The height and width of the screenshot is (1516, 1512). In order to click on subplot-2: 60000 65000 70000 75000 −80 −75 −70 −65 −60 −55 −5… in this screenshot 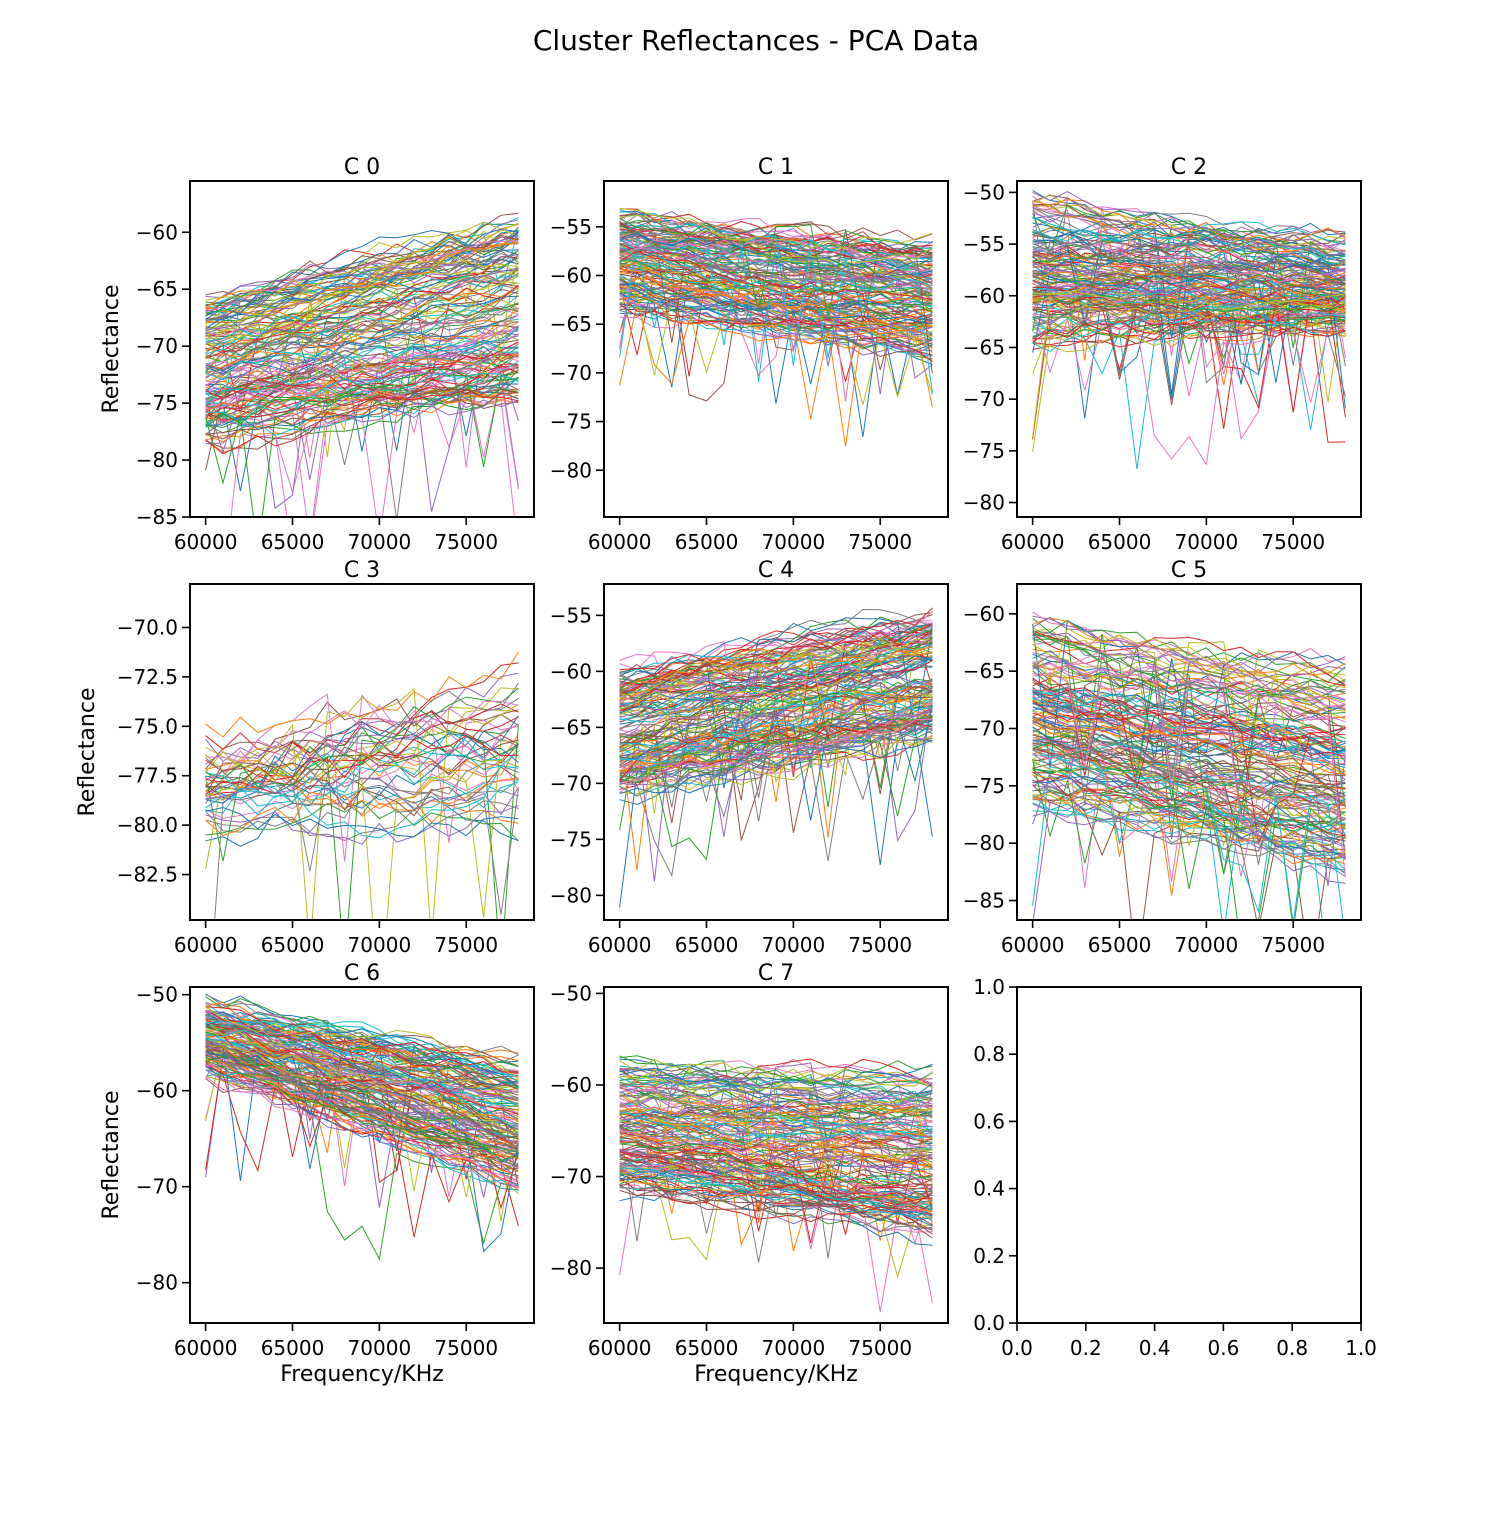, I will do `click(1162, 354)`.